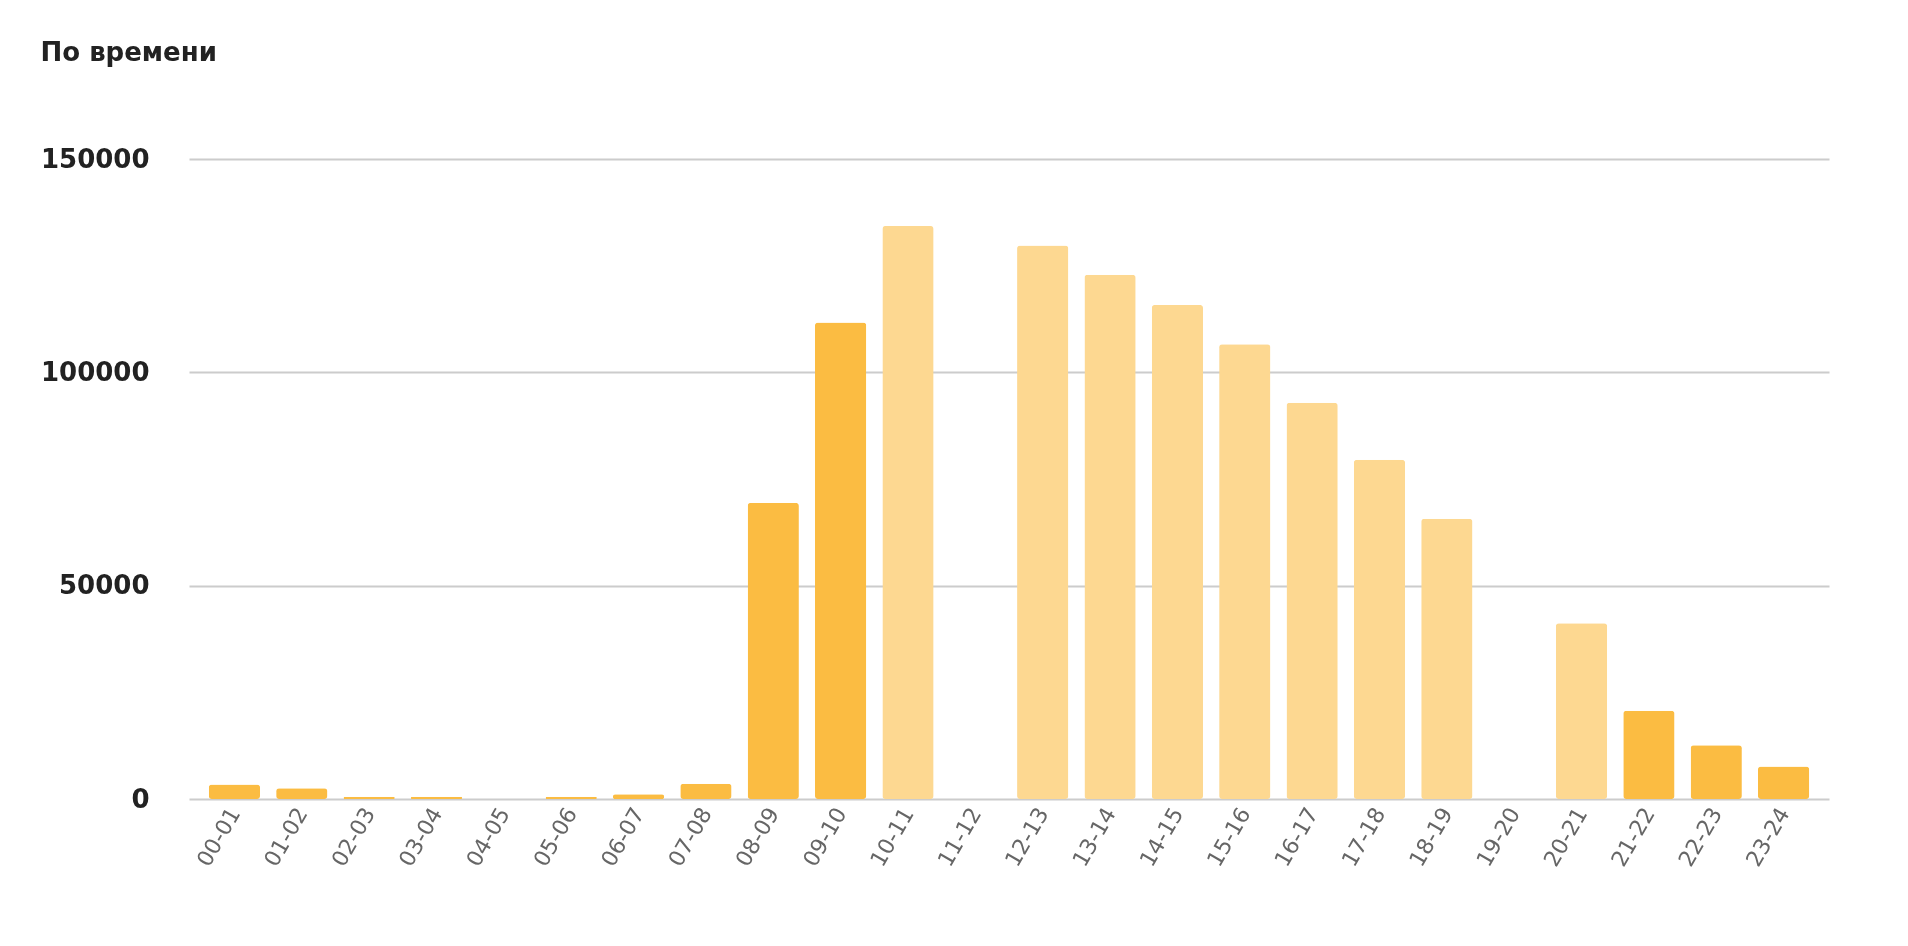  I want to click on y-tick-label: 100000, so click(95, 371).